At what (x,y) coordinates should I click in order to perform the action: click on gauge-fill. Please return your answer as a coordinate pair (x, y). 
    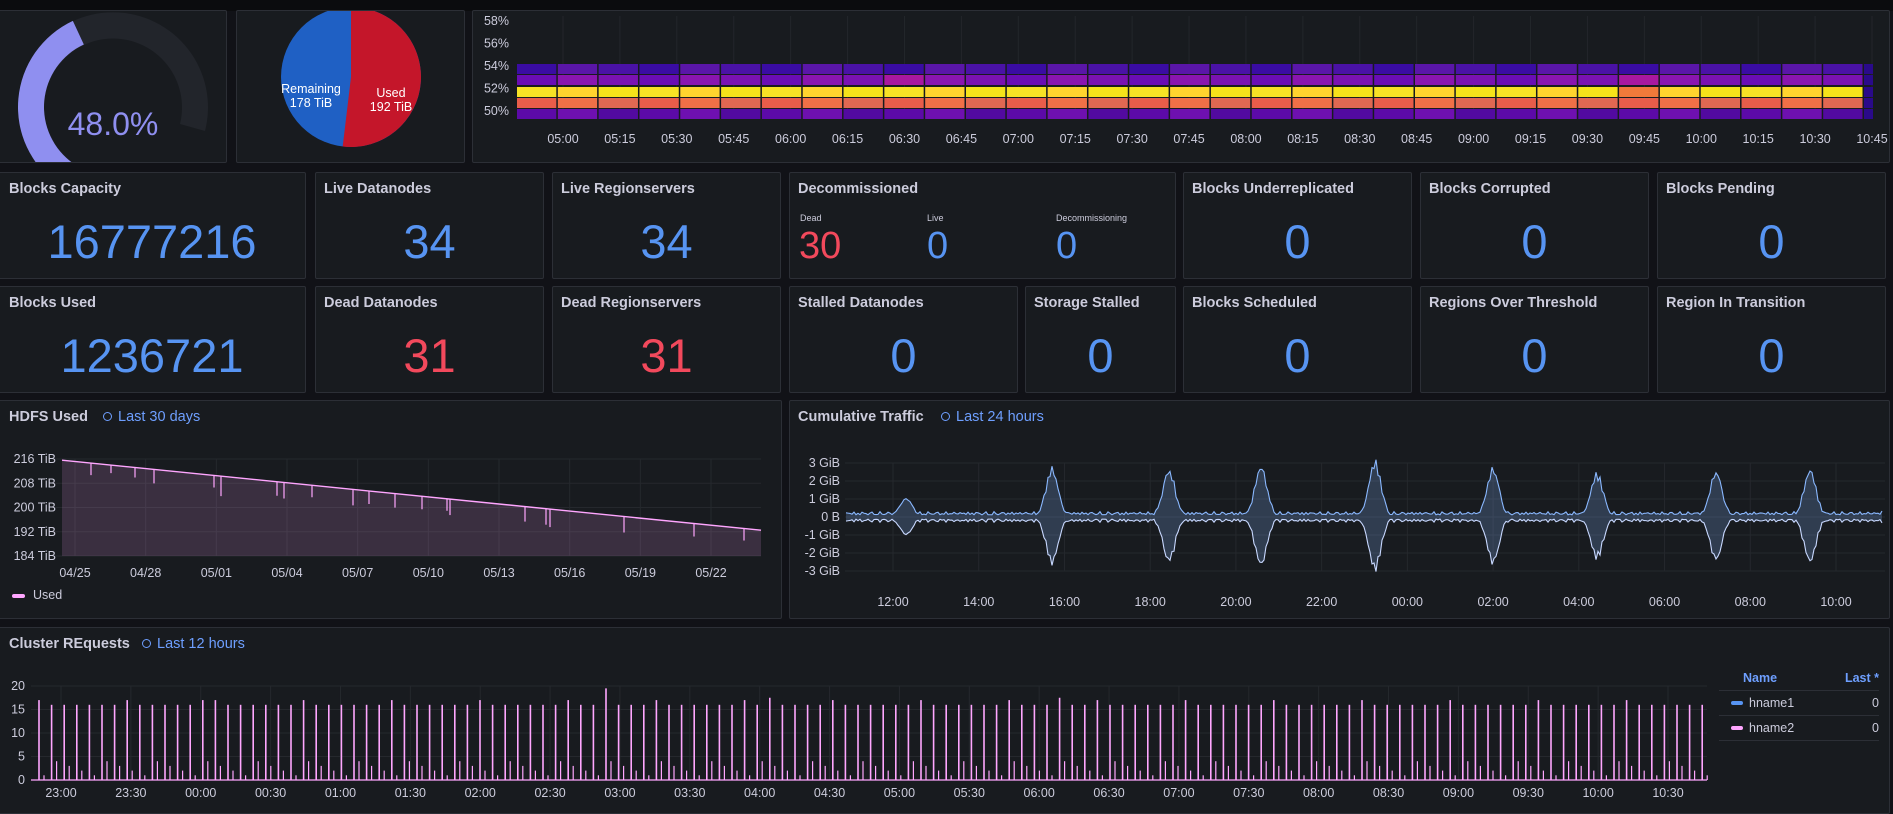
    Looking at the image, I should click on (51, 91).